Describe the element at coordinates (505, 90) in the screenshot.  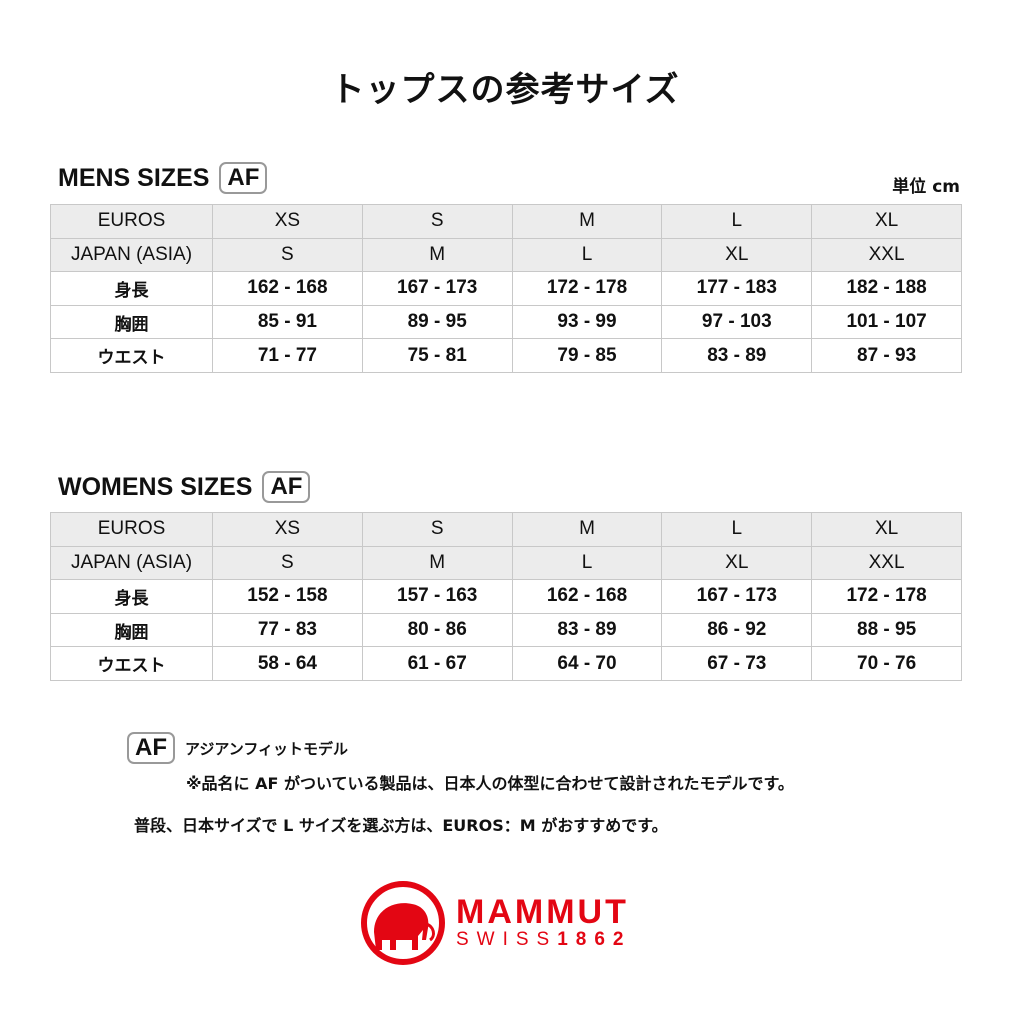
I see `page-title: トップスの参考サイズ` at that location.